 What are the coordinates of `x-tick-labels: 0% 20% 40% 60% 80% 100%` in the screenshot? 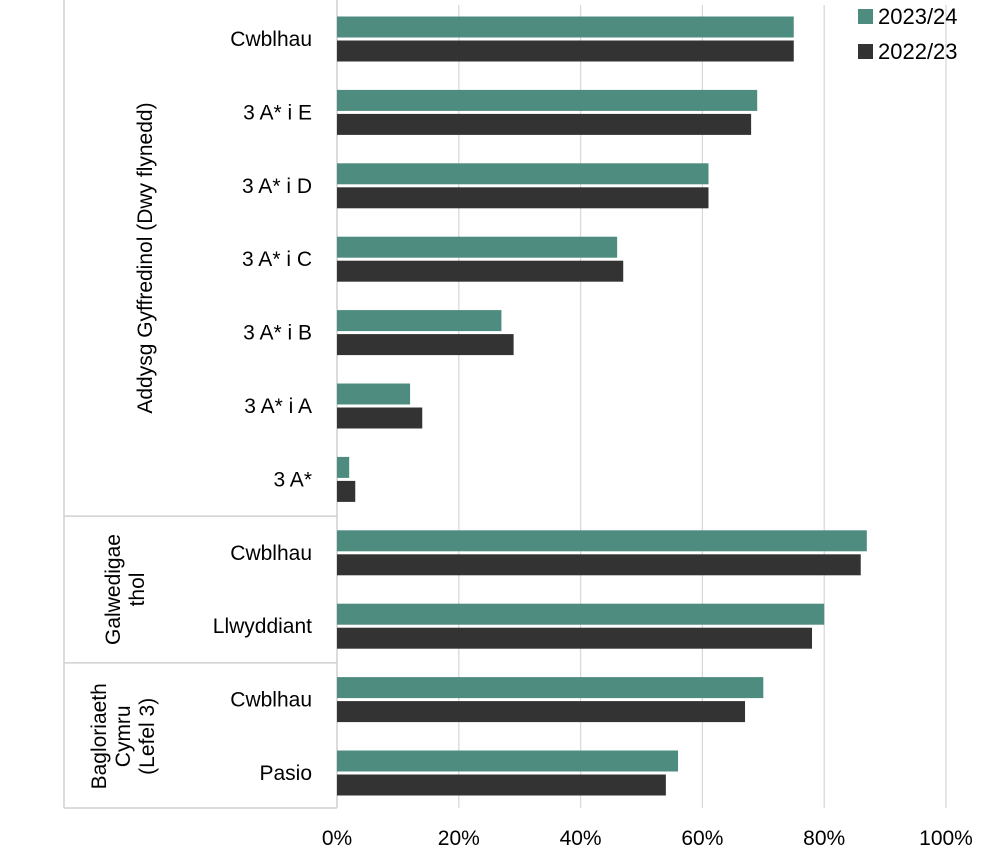 It's located at (647, 838).